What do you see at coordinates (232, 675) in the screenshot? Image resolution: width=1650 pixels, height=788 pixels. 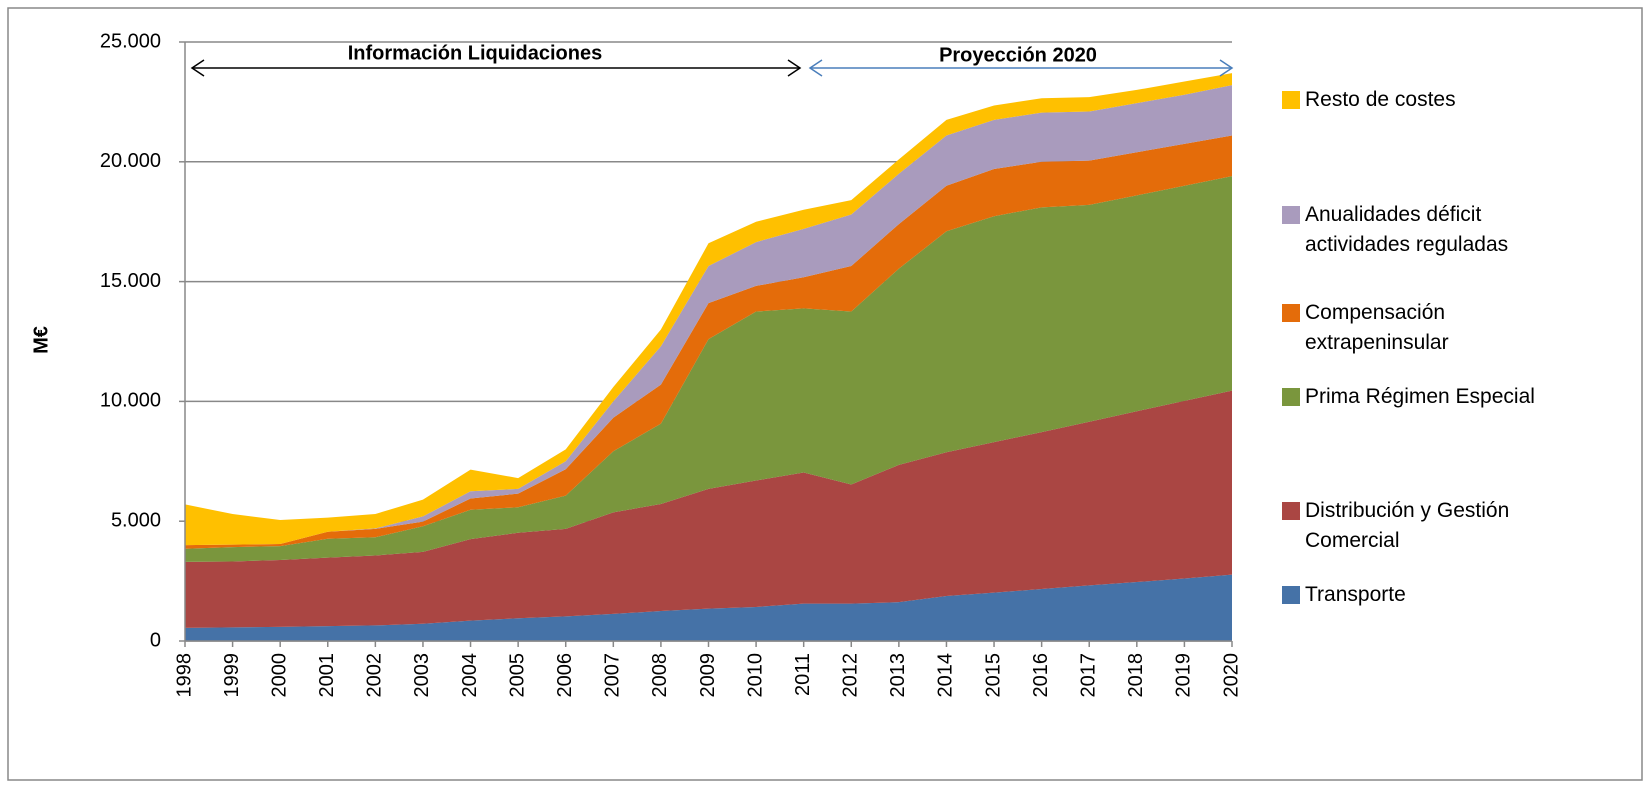 I see `x-tick-label: 1999` at bounding box center [232, 675].